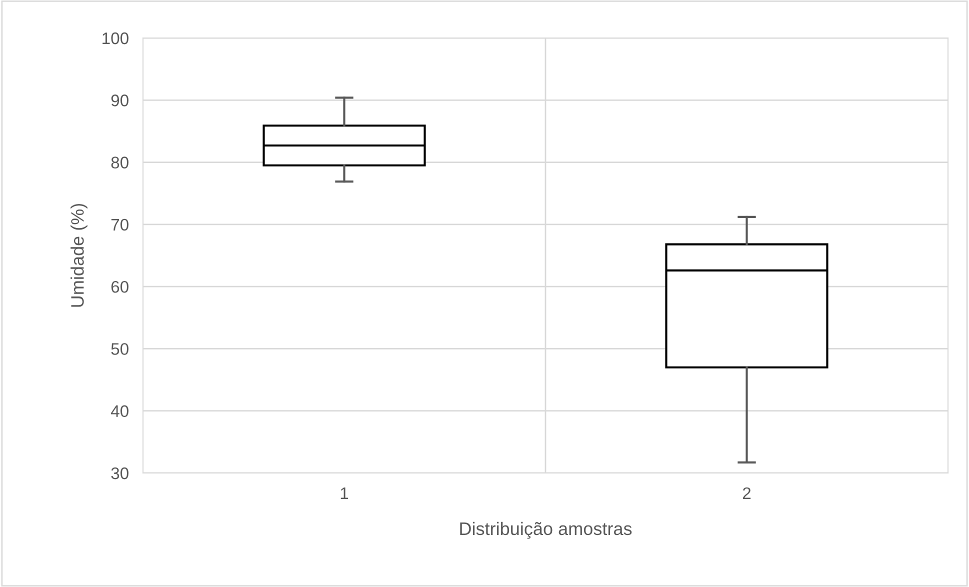 The height and width of the screenshot is (587, 969). I want to click on y-tick-label: 40, so click(119, 411).